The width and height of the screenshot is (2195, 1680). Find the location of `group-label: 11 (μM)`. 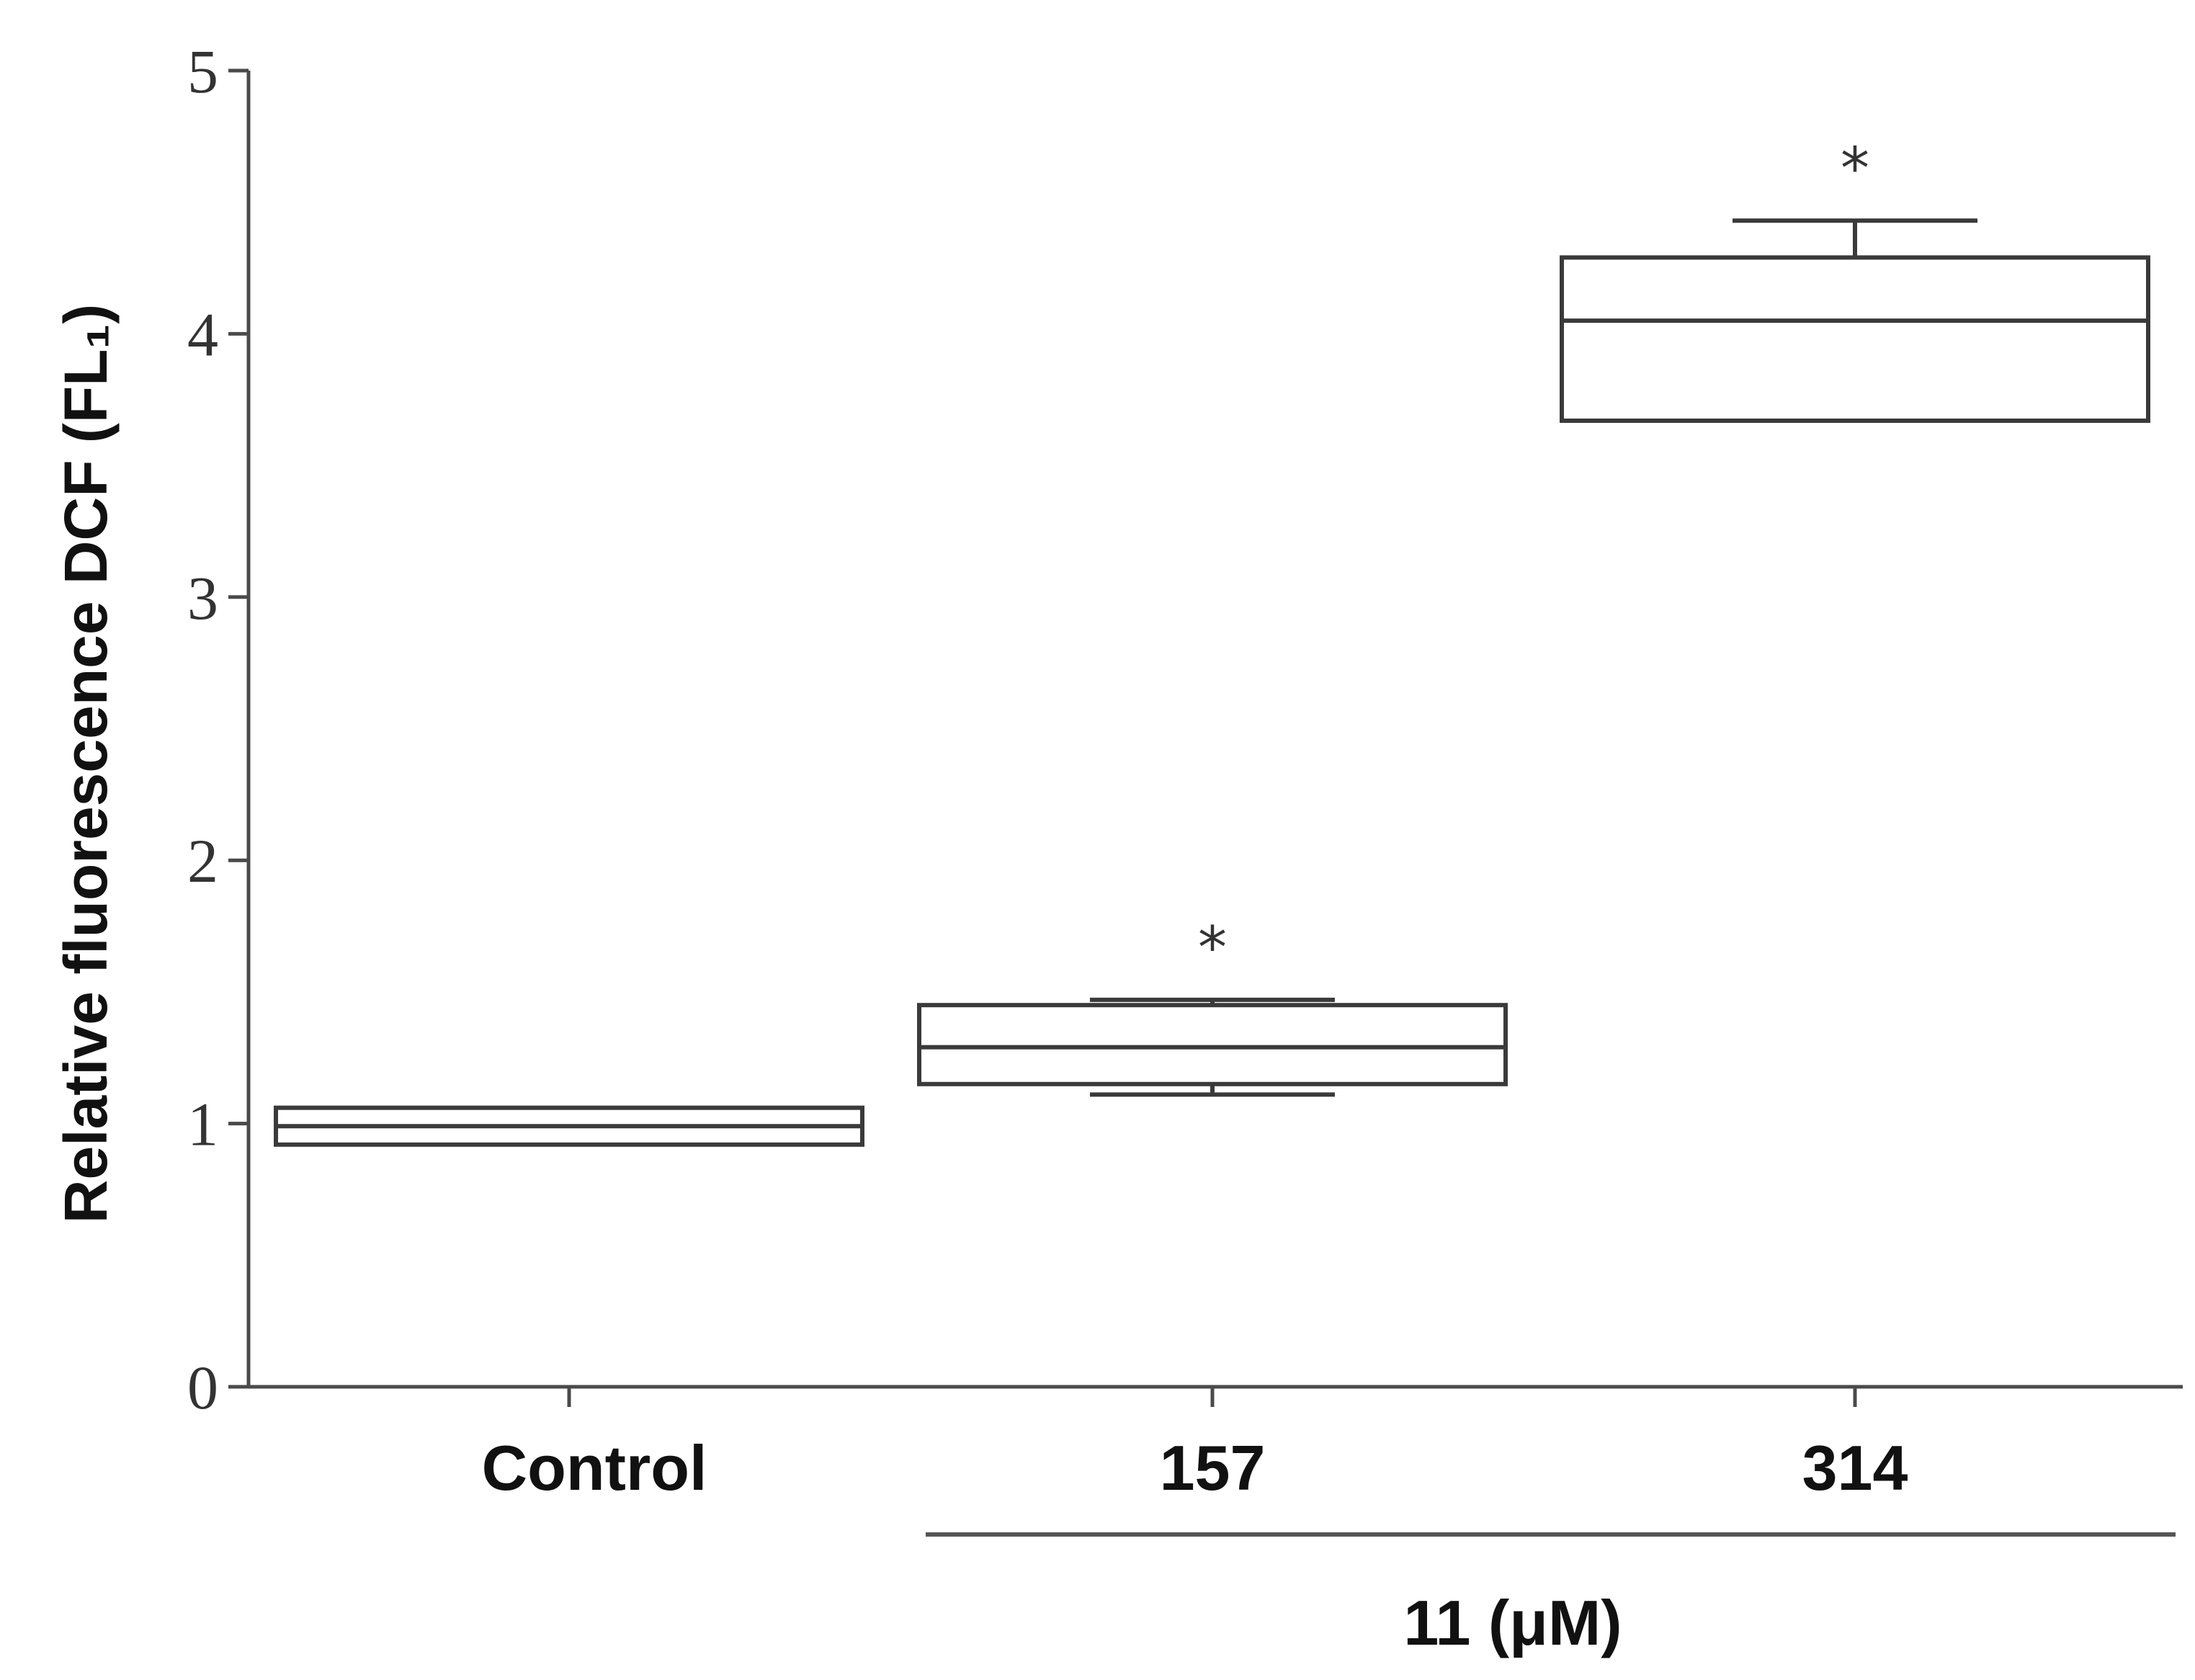

group-label: 11 (μM) is located at coordinates (1513, 1622).